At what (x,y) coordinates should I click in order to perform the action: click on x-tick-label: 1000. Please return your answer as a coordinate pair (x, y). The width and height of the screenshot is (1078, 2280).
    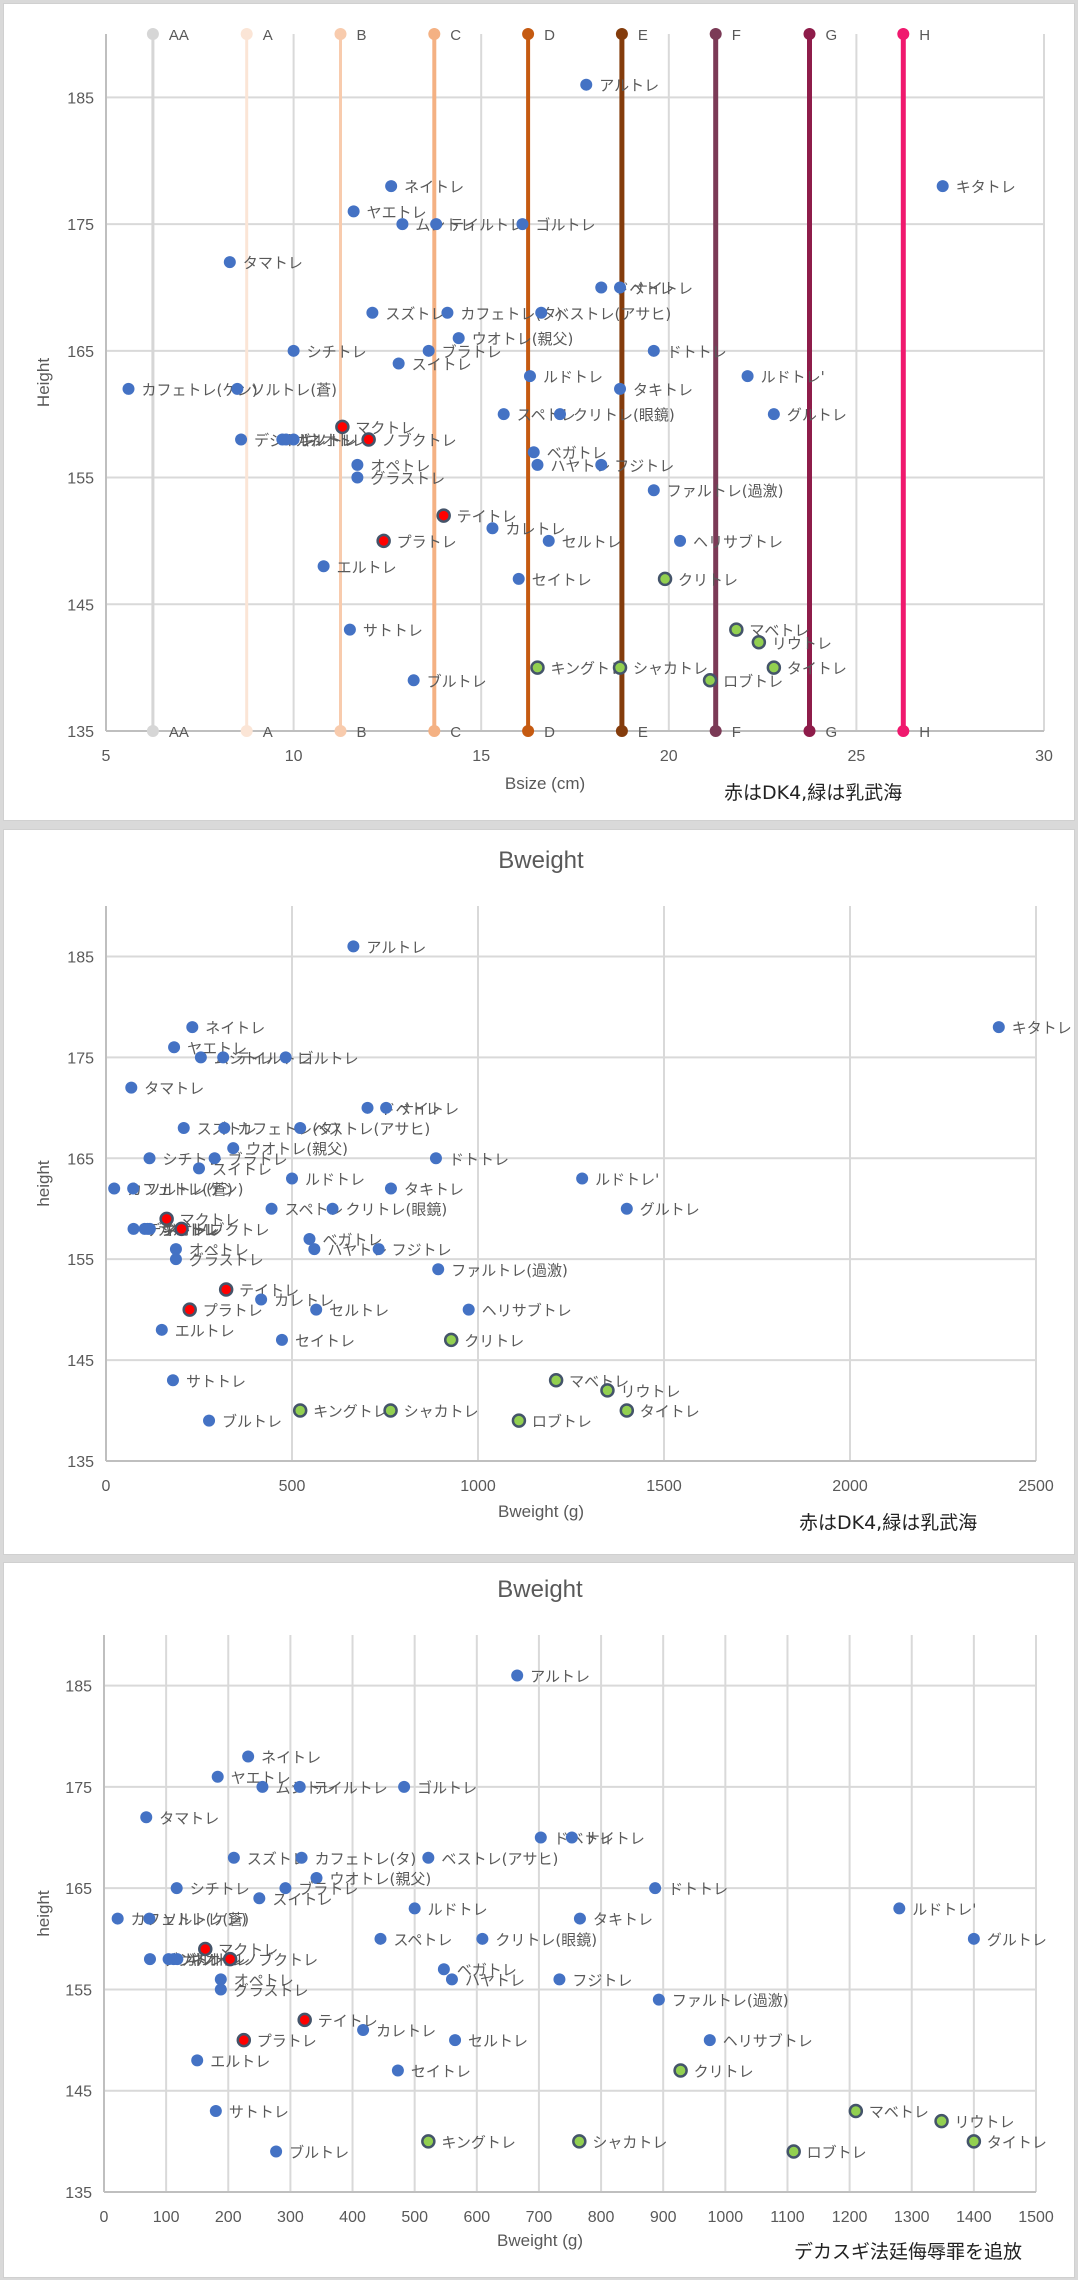
    Looking at the image, I should click on (726, 2217).